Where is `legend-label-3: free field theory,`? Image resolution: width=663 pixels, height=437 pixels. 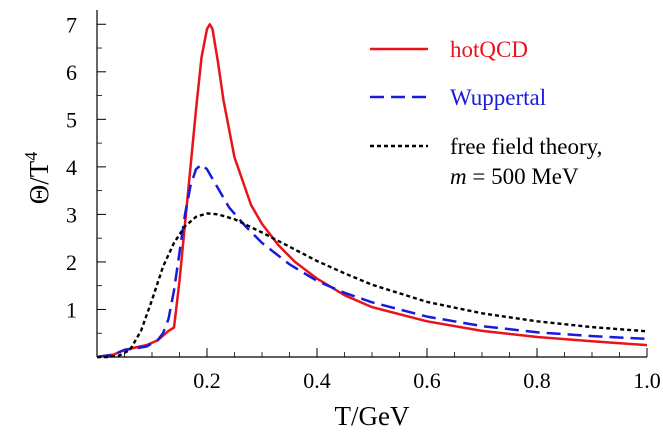 legend-label-3: free field theory, is located at coordinates (526, 146).